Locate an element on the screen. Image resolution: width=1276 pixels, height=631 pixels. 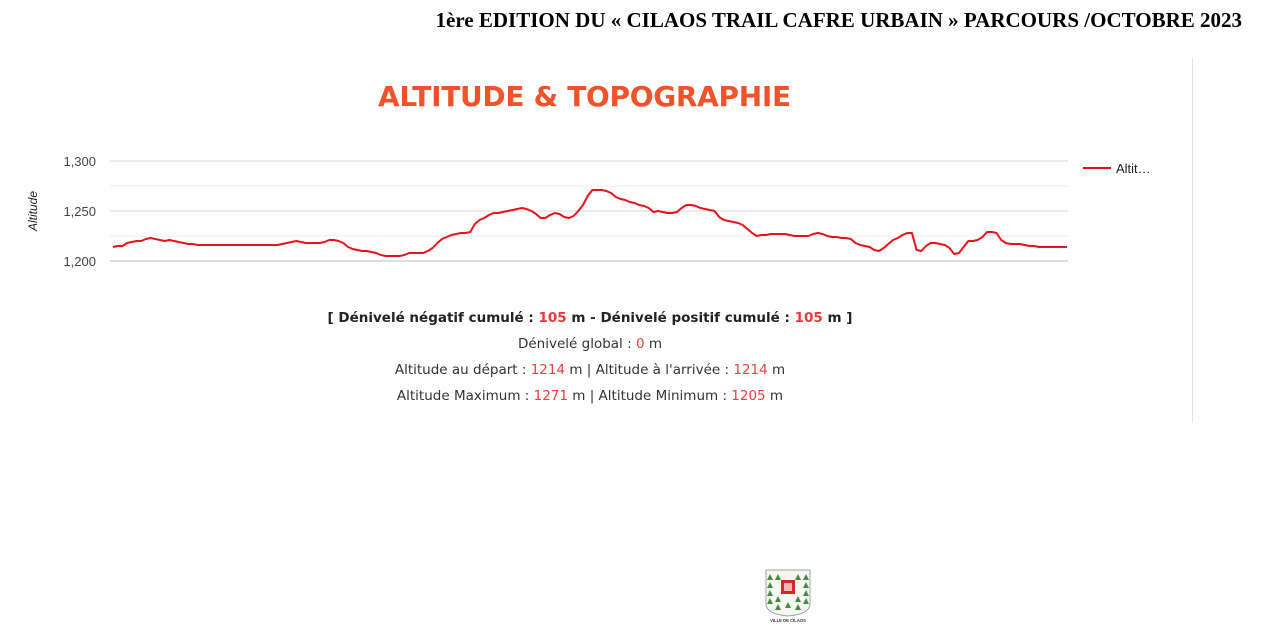
y-axis-ticks: 1,200 1,250 1,300 is located at coordinates (79, 211).